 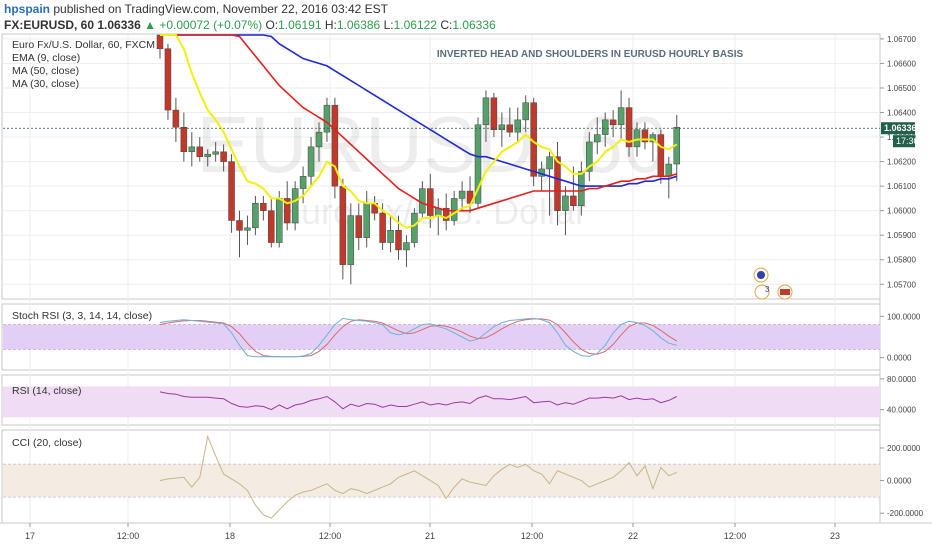 What do you see at coordinates (432, 532) in the screenshot?
I see `time-scale: 17 12:00 18 12:00 21 12:00 22 12:00 23` at bounding box center [432, 532].